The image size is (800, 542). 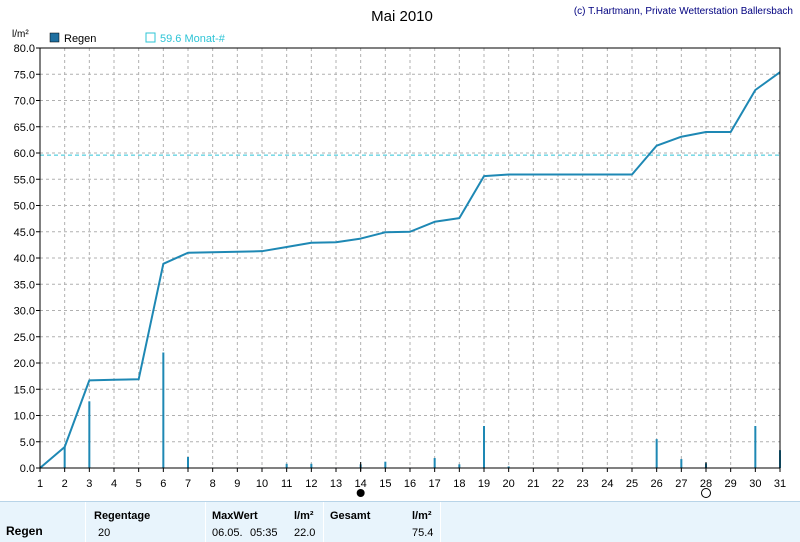 I want to click on x-tick-label: 3, so click(x=89, y=484).